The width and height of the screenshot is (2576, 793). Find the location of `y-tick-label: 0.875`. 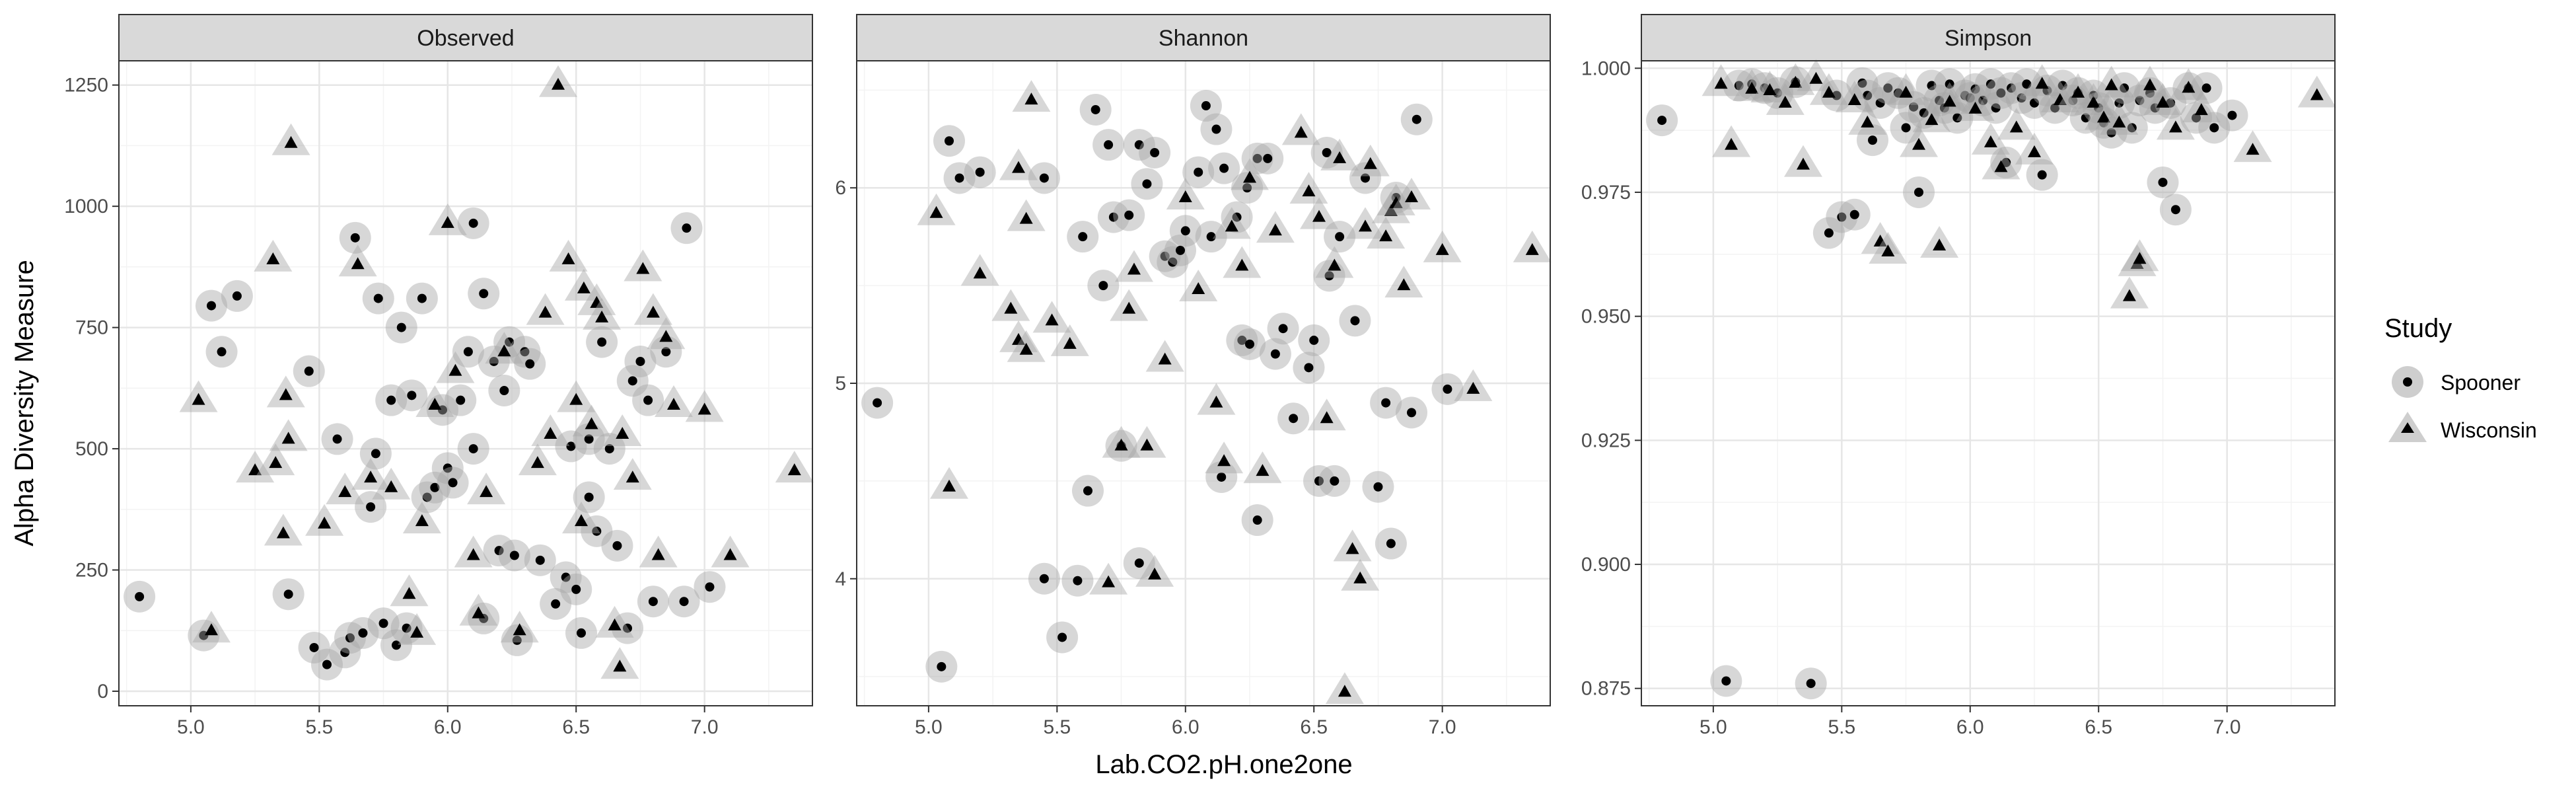

y-tick-label: 0.875 is located at coordinates (1606, 689).